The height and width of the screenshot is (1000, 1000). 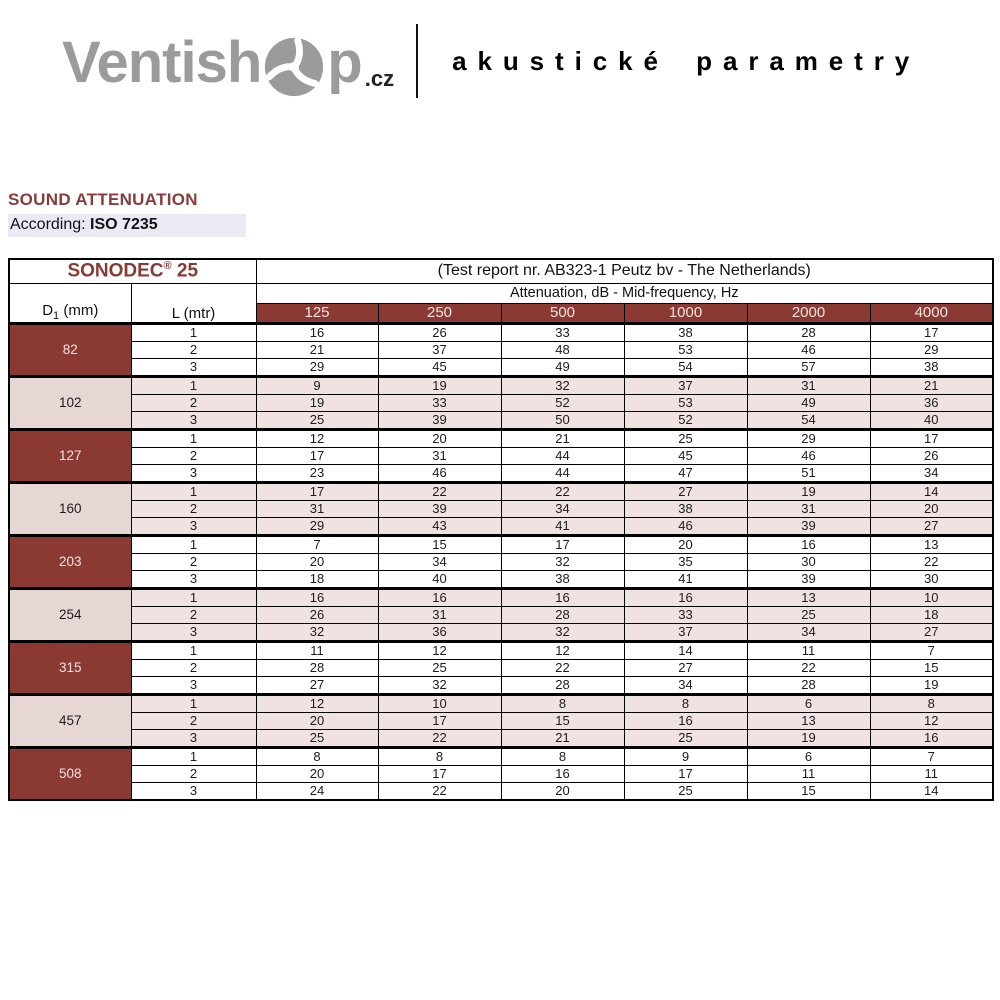 What do you see at coordinates (162, 62) in the screenshot?
I see `logo-text-left: Ventish` at bounding box center [162, 62].